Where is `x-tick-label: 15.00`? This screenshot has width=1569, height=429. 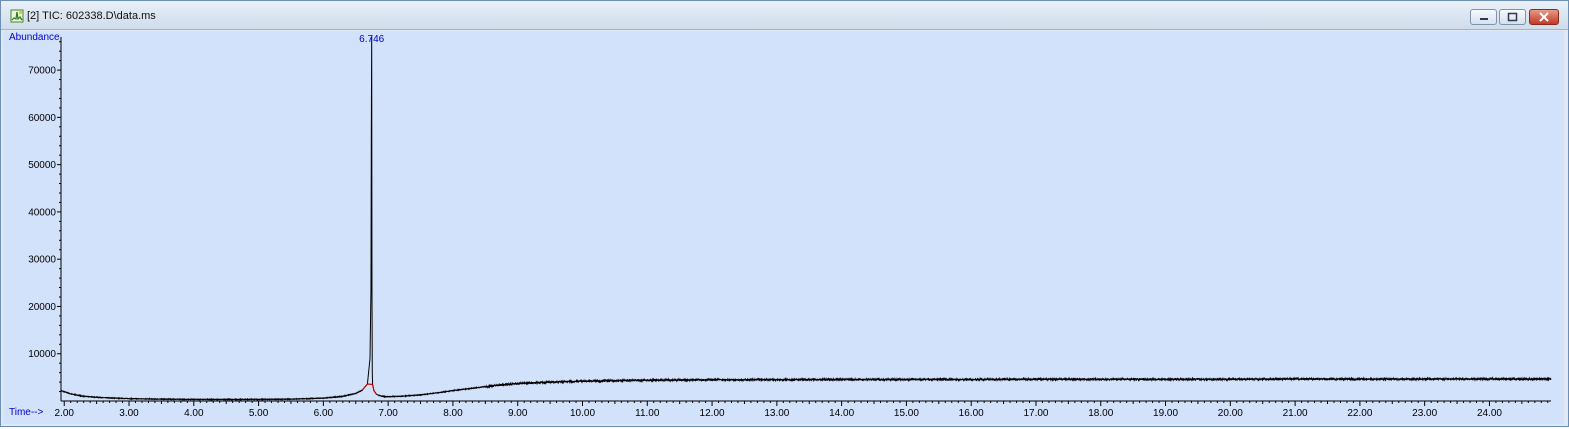 x-tick-label: 15.00 is located at coordinates (906, 413).